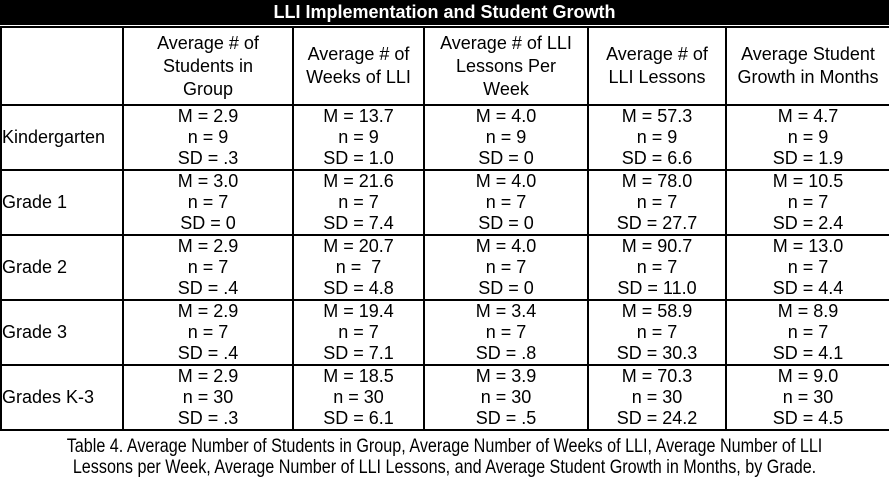  I want to click on stat-cell: M = 13.0 n = 7 SD = 4.4, so click(807, 267).